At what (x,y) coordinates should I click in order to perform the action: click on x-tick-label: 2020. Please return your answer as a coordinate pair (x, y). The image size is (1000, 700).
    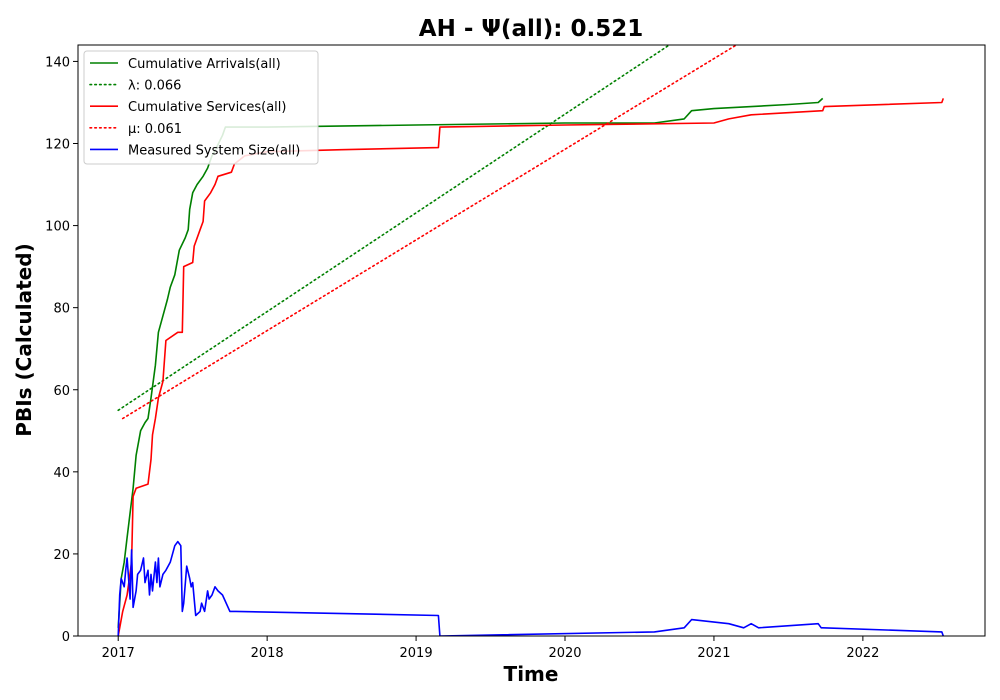
    Looking at the image, I should click on (564, 653).